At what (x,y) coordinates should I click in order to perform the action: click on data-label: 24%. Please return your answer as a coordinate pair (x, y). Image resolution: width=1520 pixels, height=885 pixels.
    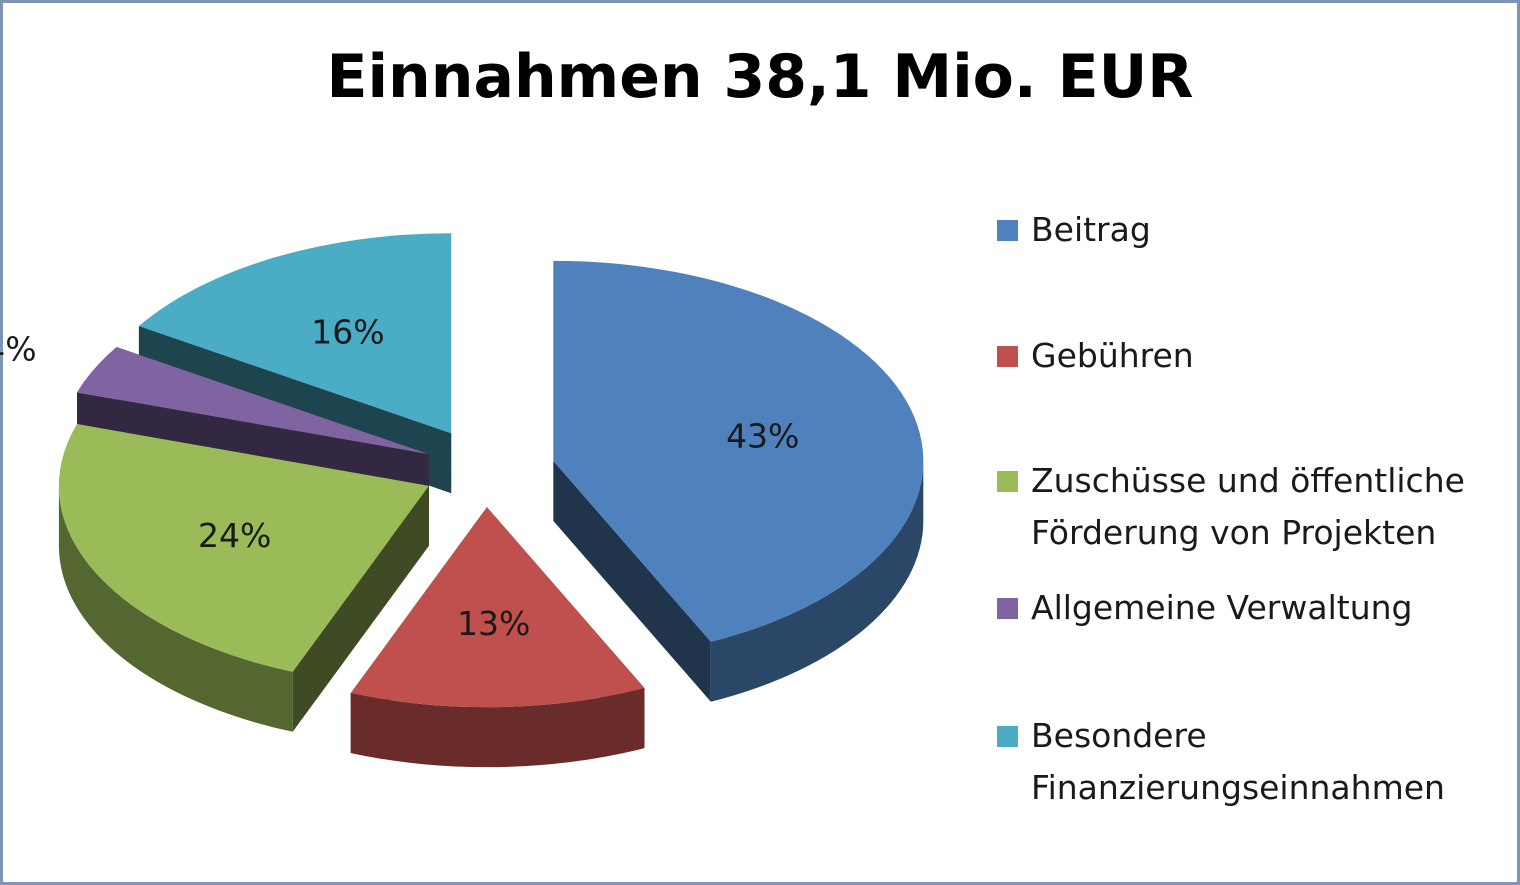
    Looking at the image, I should click on (234, 535).